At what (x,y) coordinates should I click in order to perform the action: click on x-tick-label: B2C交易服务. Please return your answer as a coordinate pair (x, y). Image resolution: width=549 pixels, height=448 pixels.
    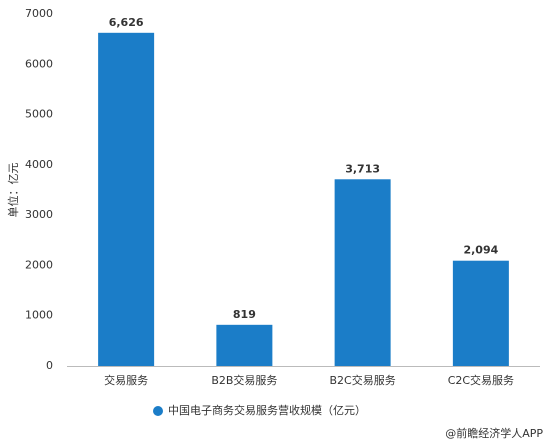
    Looking at the image, I should click on (363, 380).